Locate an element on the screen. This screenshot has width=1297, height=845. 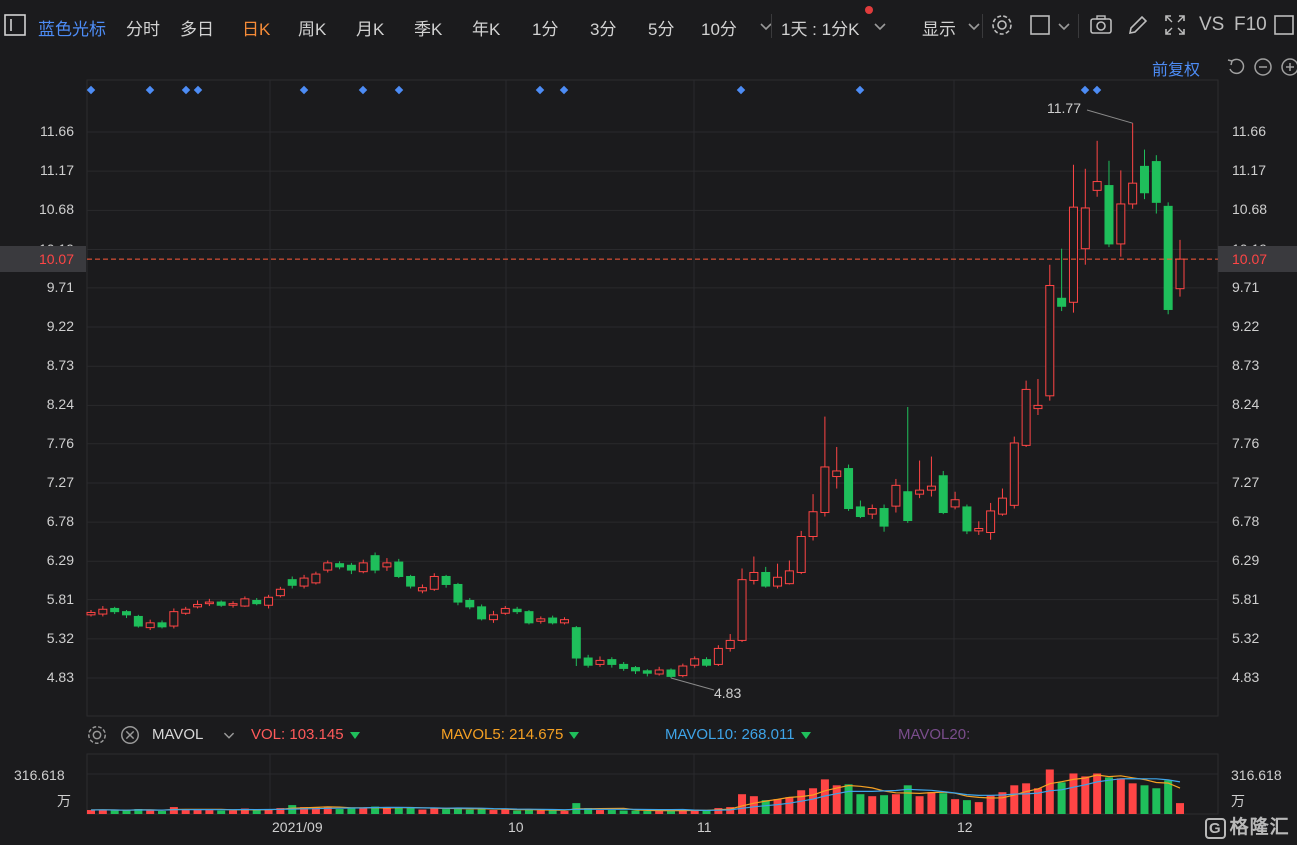
tab-weekly-k: 周K is located at coordinates (312, 29).